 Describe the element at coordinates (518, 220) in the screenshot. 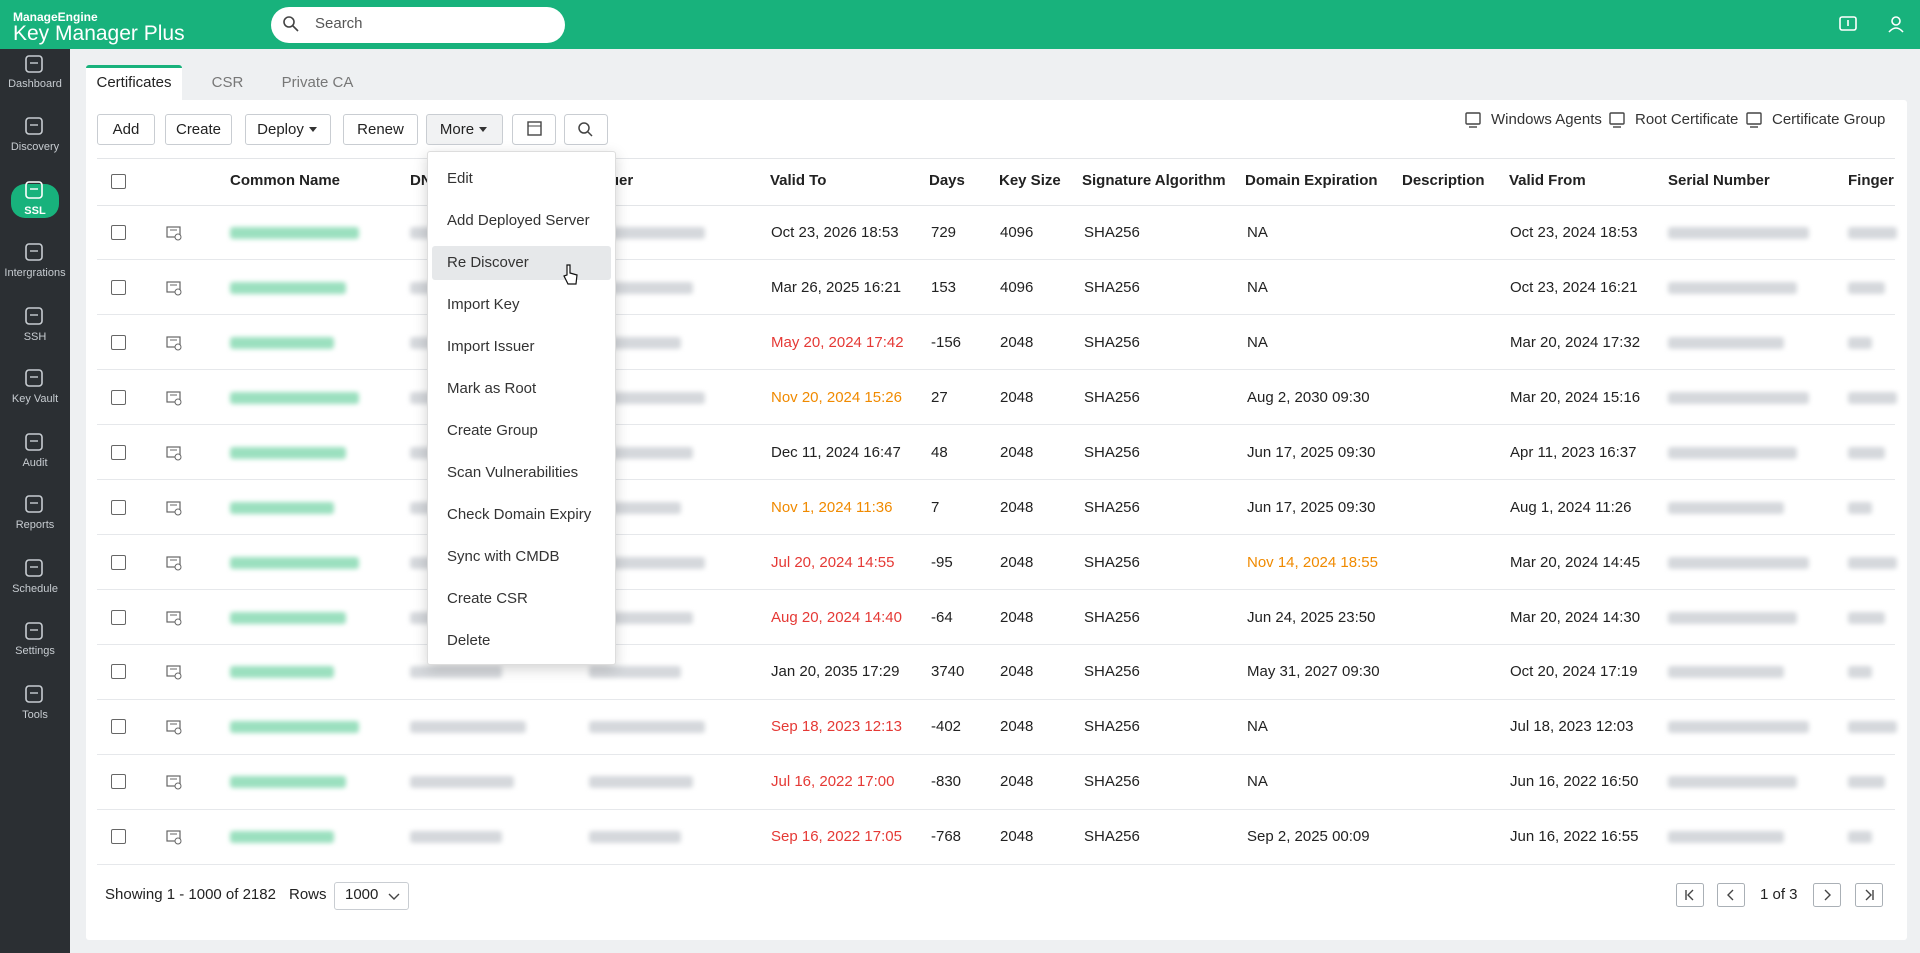

I see `menu-item: Add Deployed Server` at that location.